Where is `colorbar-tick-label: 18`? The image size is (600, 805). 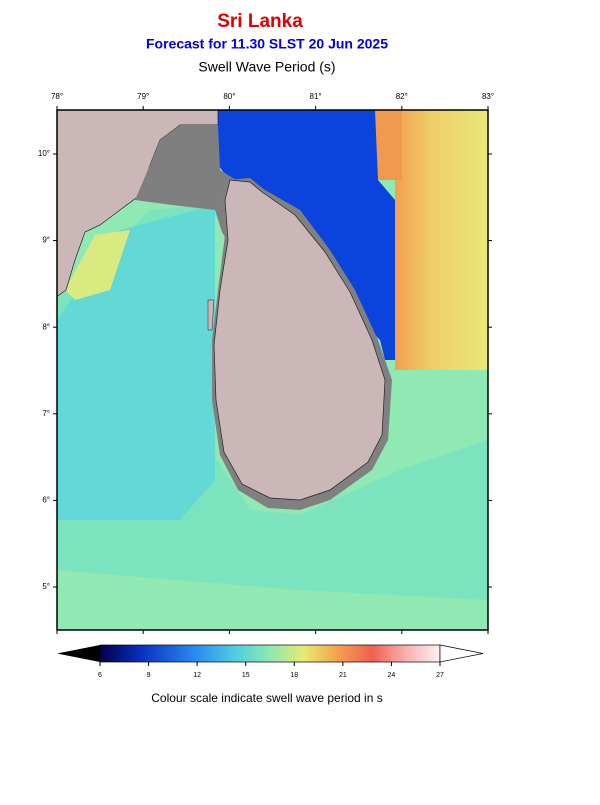
colorbar-tick-label: 18 is located at coordinates (294, 675).